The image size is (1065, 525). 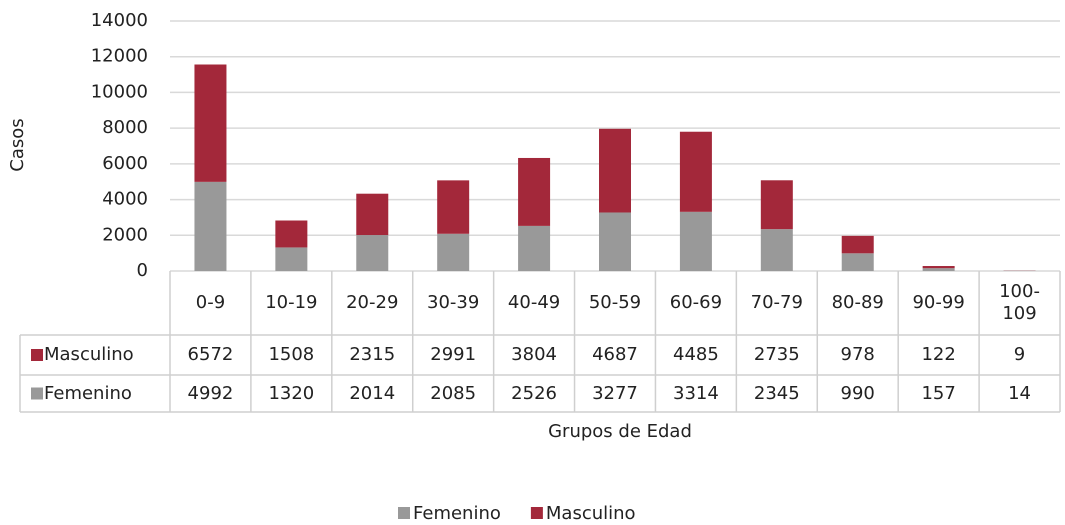 I want to click on table-value: 2526, so click(x=534, y=393).